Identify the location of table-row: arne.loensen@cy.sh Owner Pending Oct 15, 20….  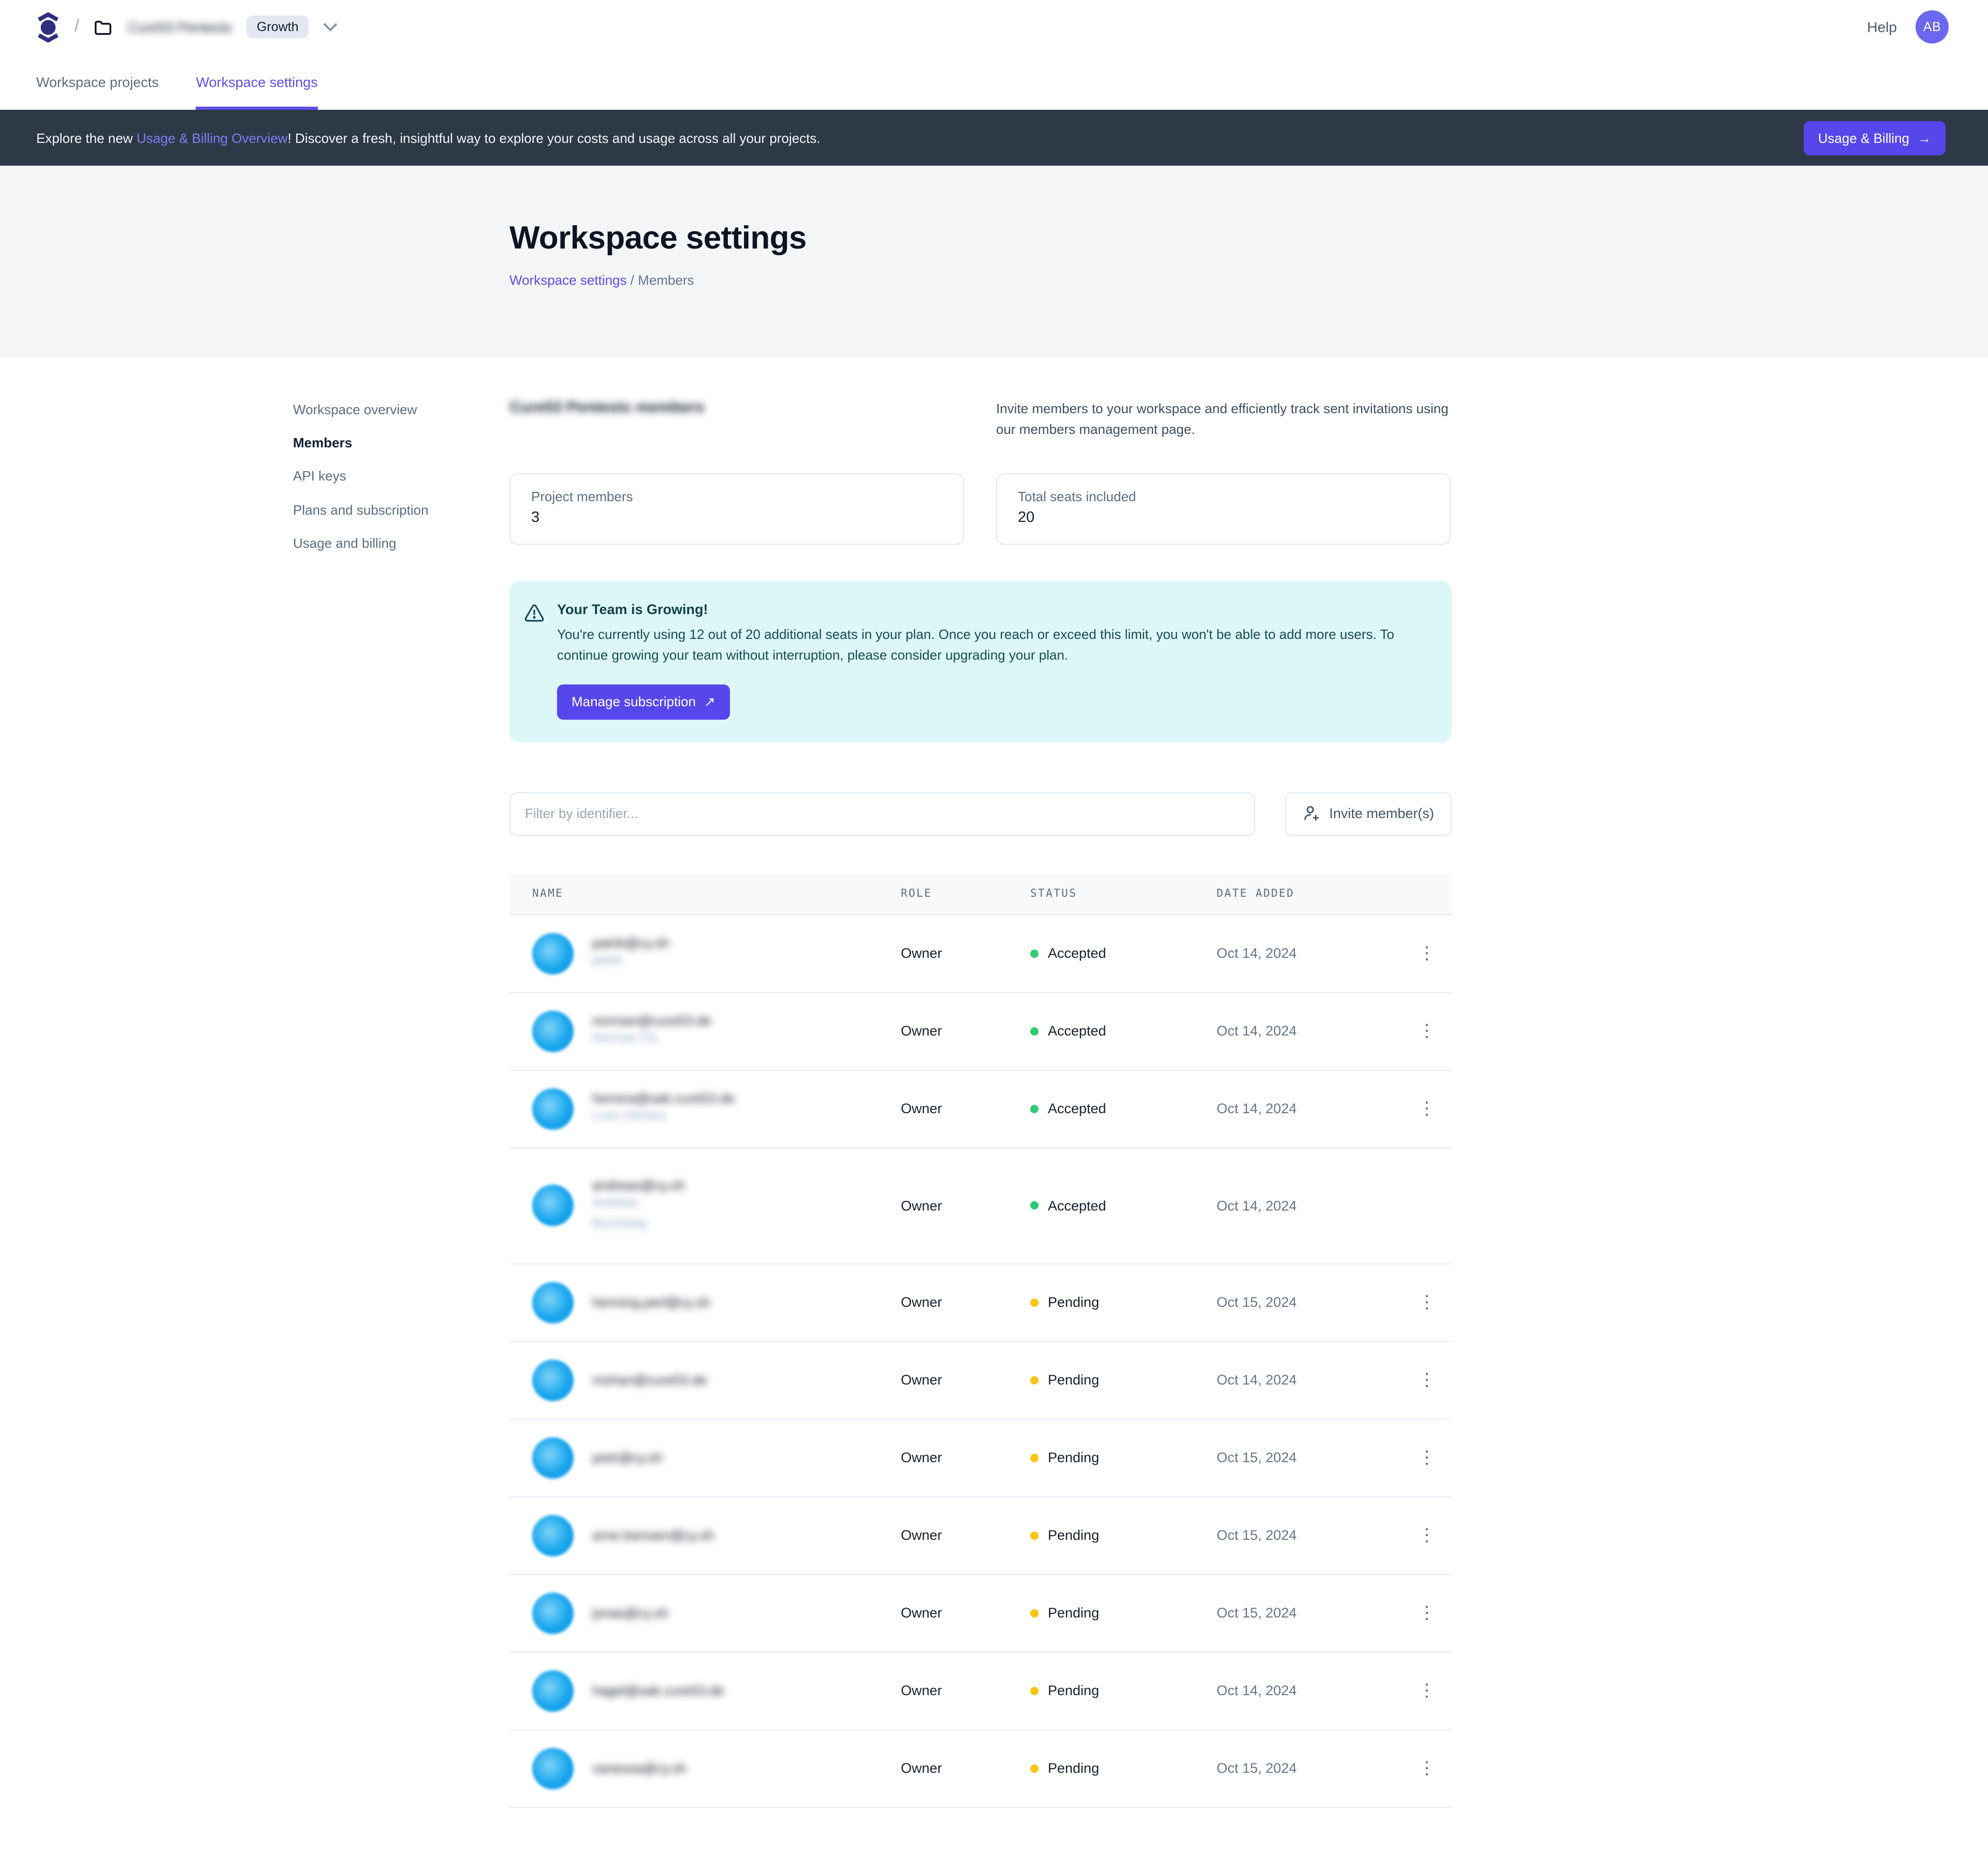
(980, 1536).